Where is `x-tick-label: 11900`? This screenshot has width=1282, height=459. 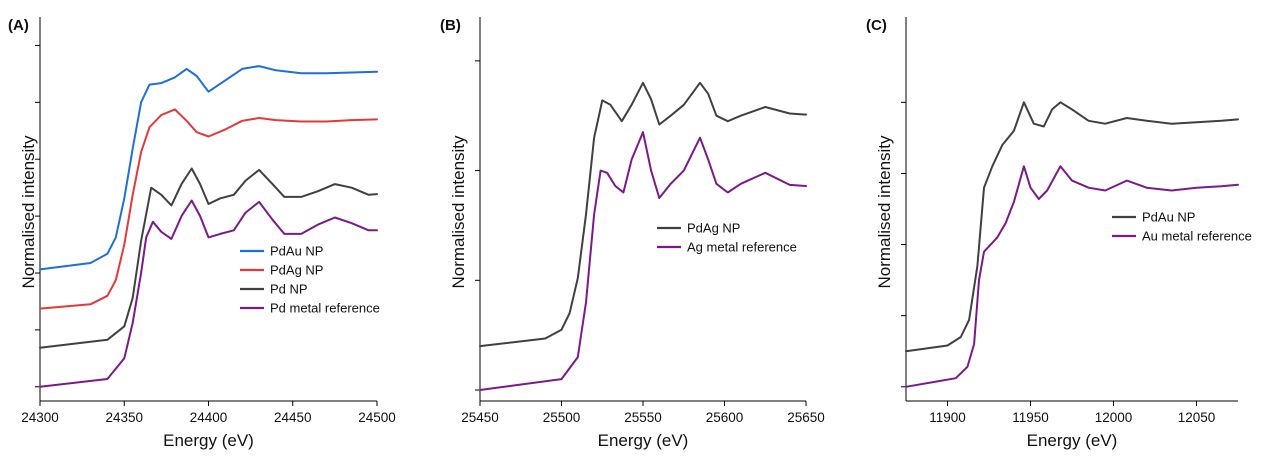
x-tick-label: 11900 is located at coordinates (947, 417).